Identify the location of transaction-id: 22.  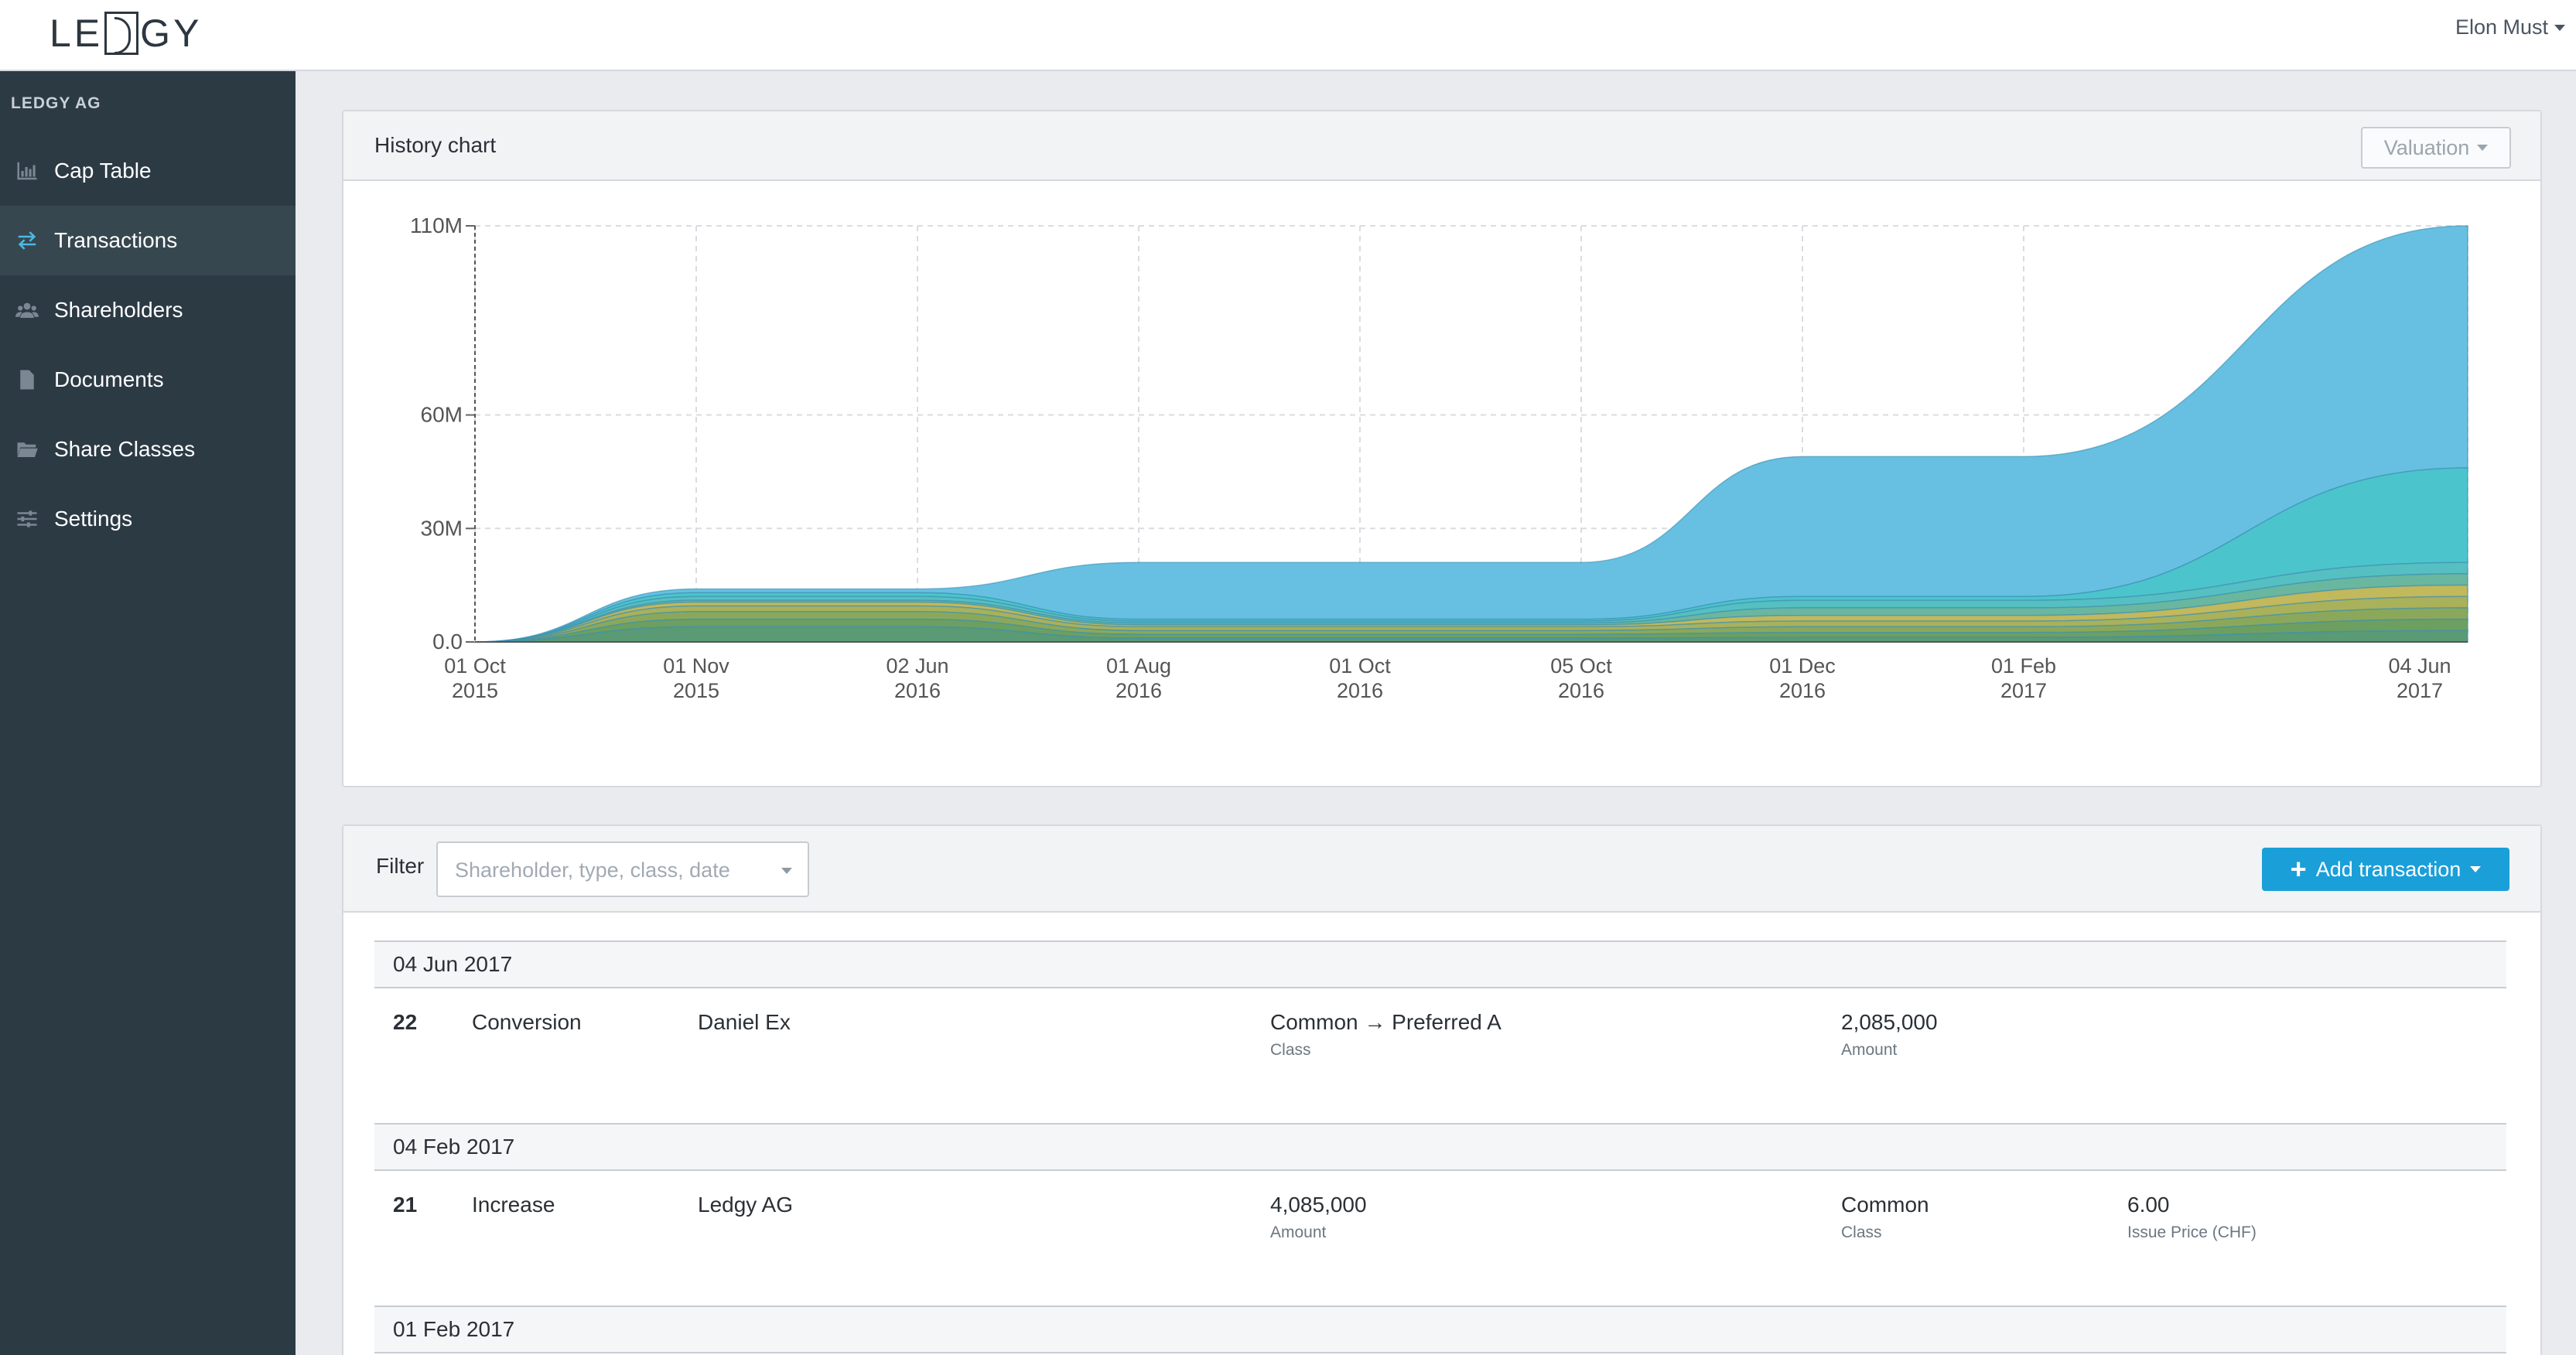
(405, 1022).